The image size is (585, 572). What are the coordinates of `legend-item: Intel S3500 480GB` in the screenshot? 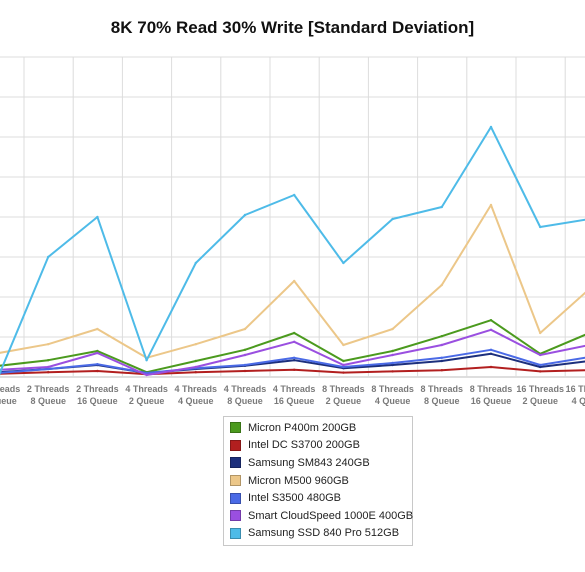 It's located at (318, 498).